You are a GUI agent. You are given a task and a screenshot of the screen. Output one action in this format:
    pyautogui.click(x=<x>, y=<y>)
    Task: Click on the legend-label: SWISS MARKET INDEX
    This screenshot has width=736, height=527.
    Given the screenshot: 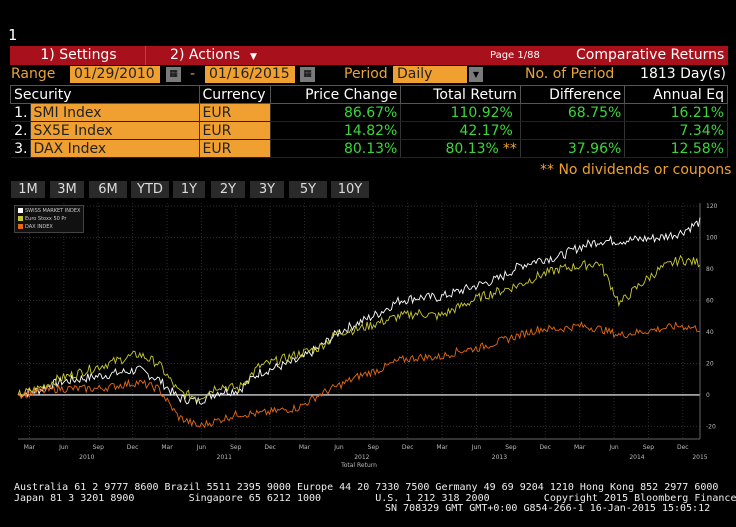 What is the action you would take?
    pyautogui.click(x=53, y=211)
    